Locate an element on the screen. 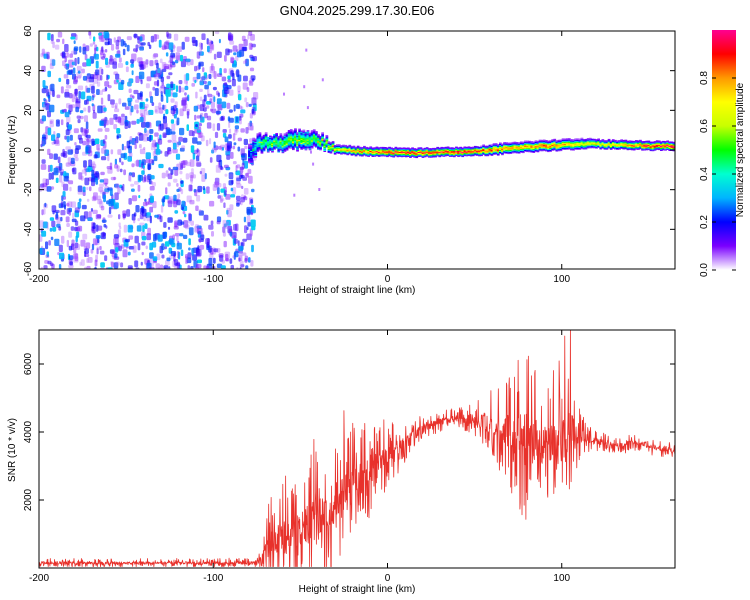 This screenshot has height=600, width=750. heatmap-x-tick-label: -200 is located at coordinates (39, 279).